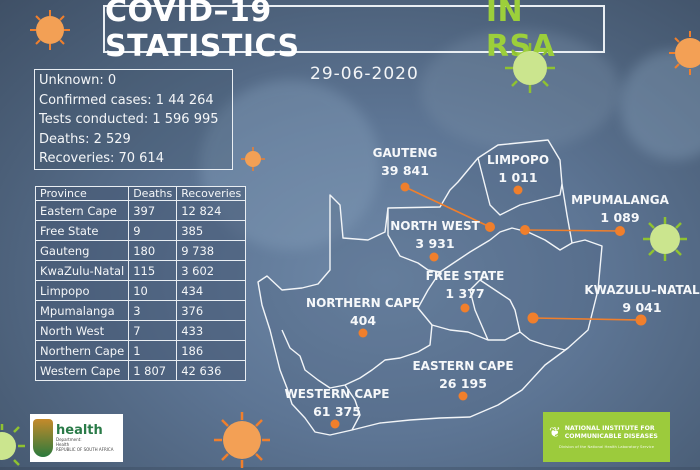 This screenshot has height=470, width=700. I want to click on cell-deaths: 115, so click(153, 270).